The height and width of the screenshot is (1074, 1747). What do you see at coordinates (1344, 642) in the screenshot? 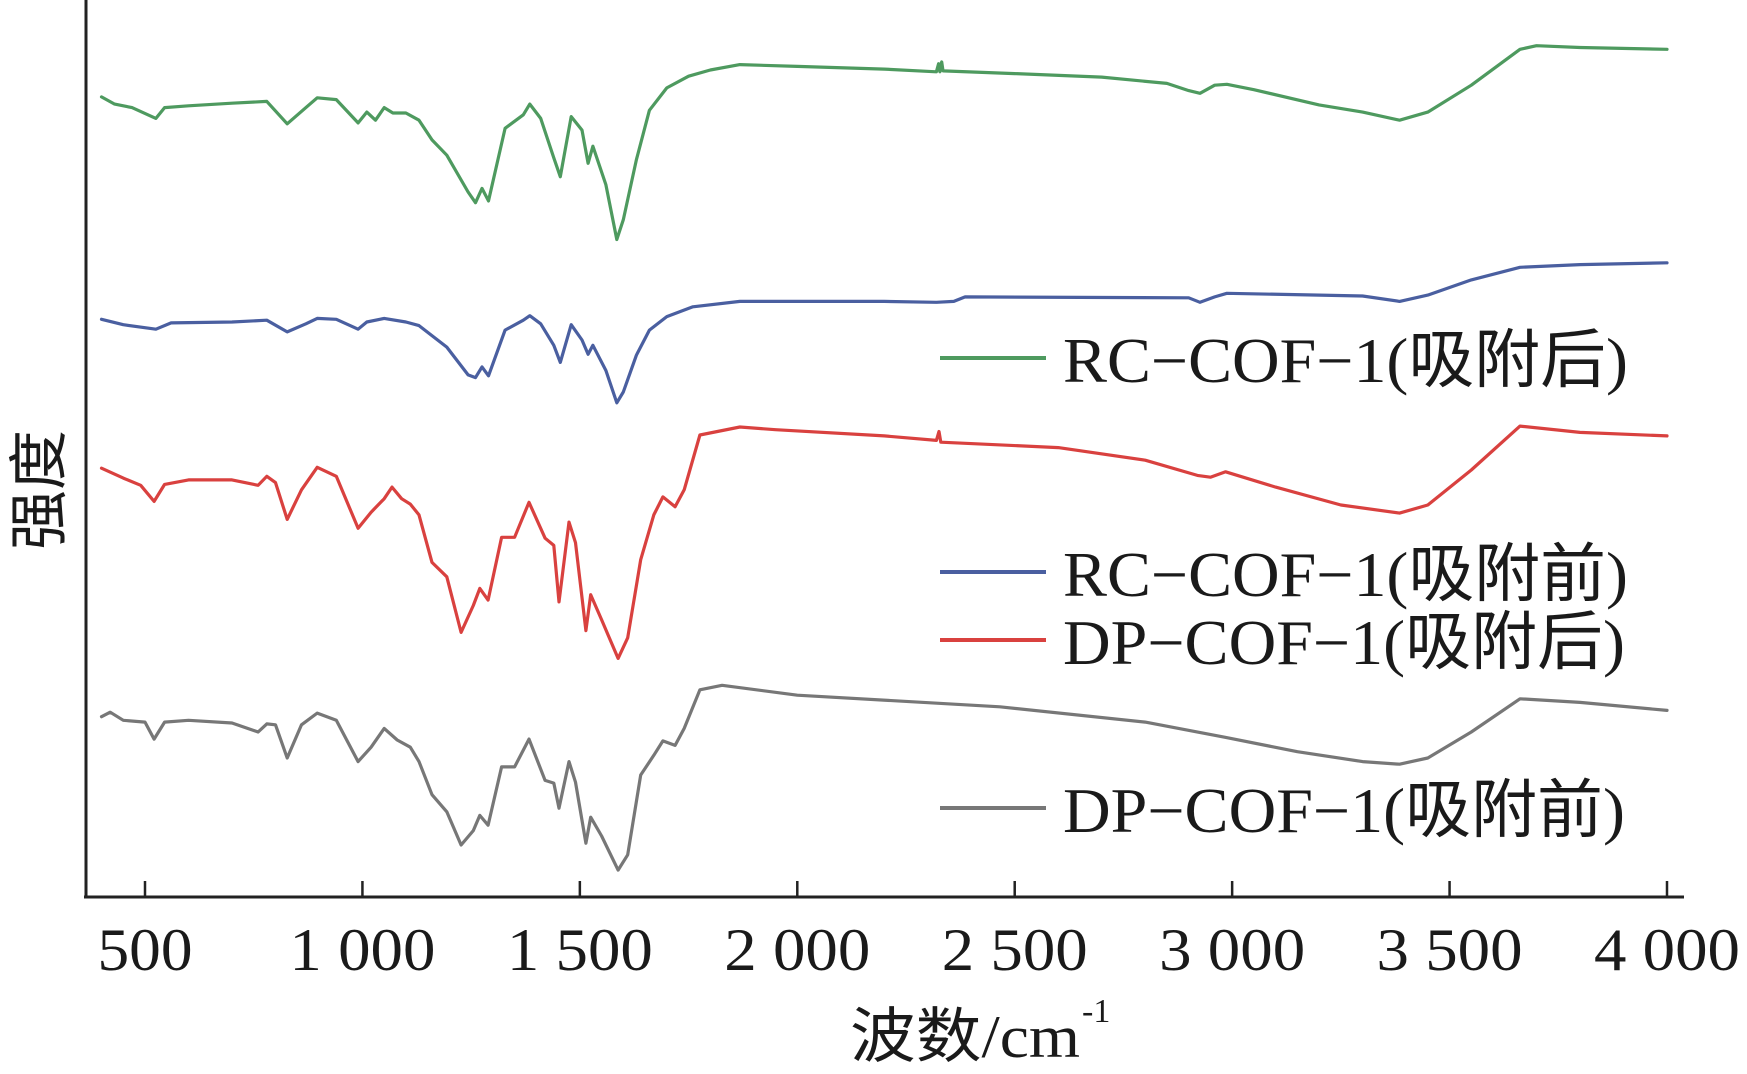
I see `legend-label-dp-after: DP−COF−1(吸附后)` at bounding box center [1344, 642].